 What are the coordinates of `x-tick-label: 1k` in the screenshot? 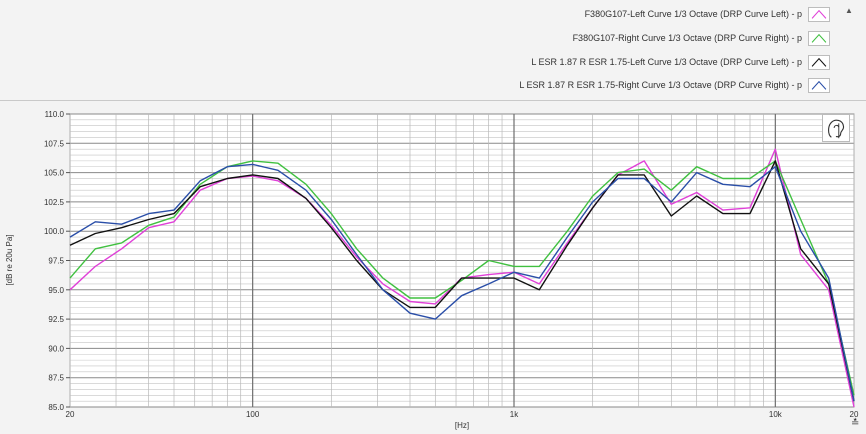 It's located at (514, 414).